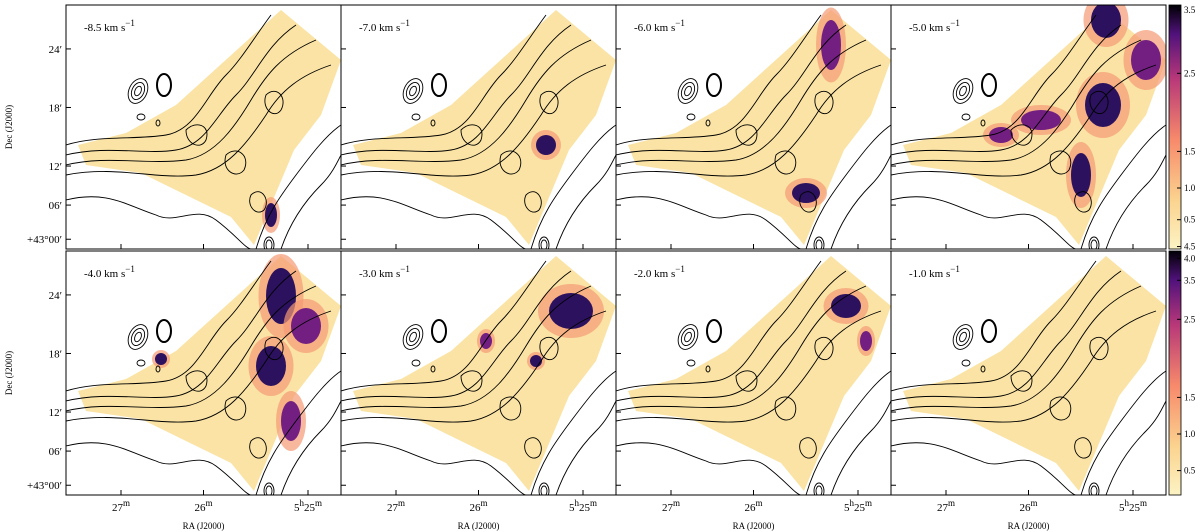 This screenshot has width=1200, height=532. I want to click on colorbar-tick-label: 4.0, so click(1190, 258).